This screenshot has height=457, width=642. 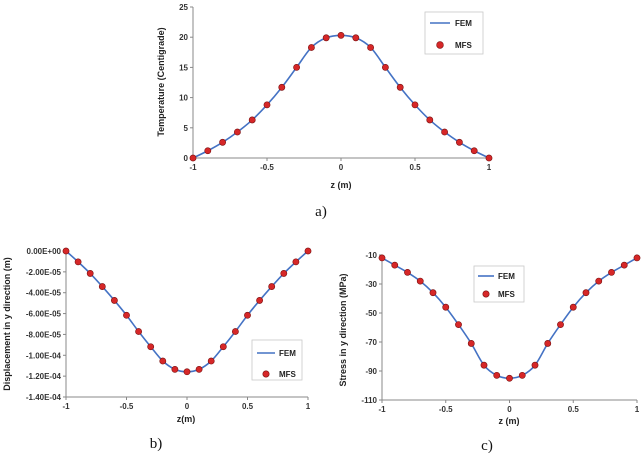 What do you see at coordinates (44, 355) in the screenshot?
I see `displacement-y-tick-label: -1.00E-04` at bounding box center [44, 355].